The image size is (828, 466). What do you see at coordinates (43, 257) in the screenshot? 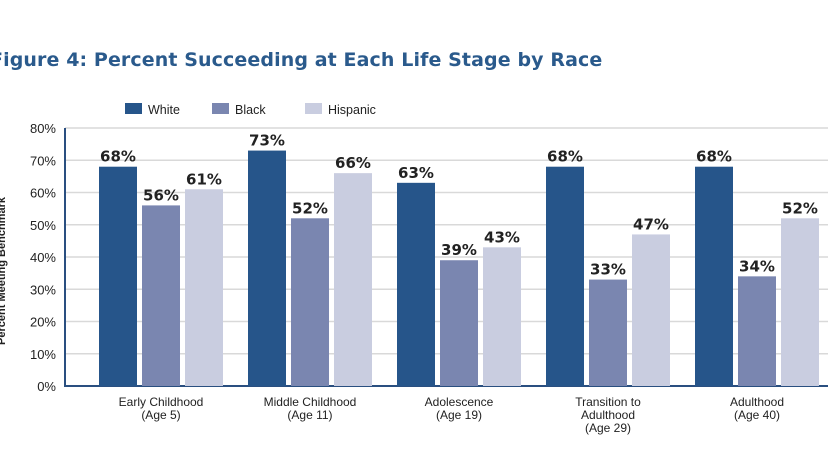
I see `y-tick-label: 40%` at bounding box center [43, 257].